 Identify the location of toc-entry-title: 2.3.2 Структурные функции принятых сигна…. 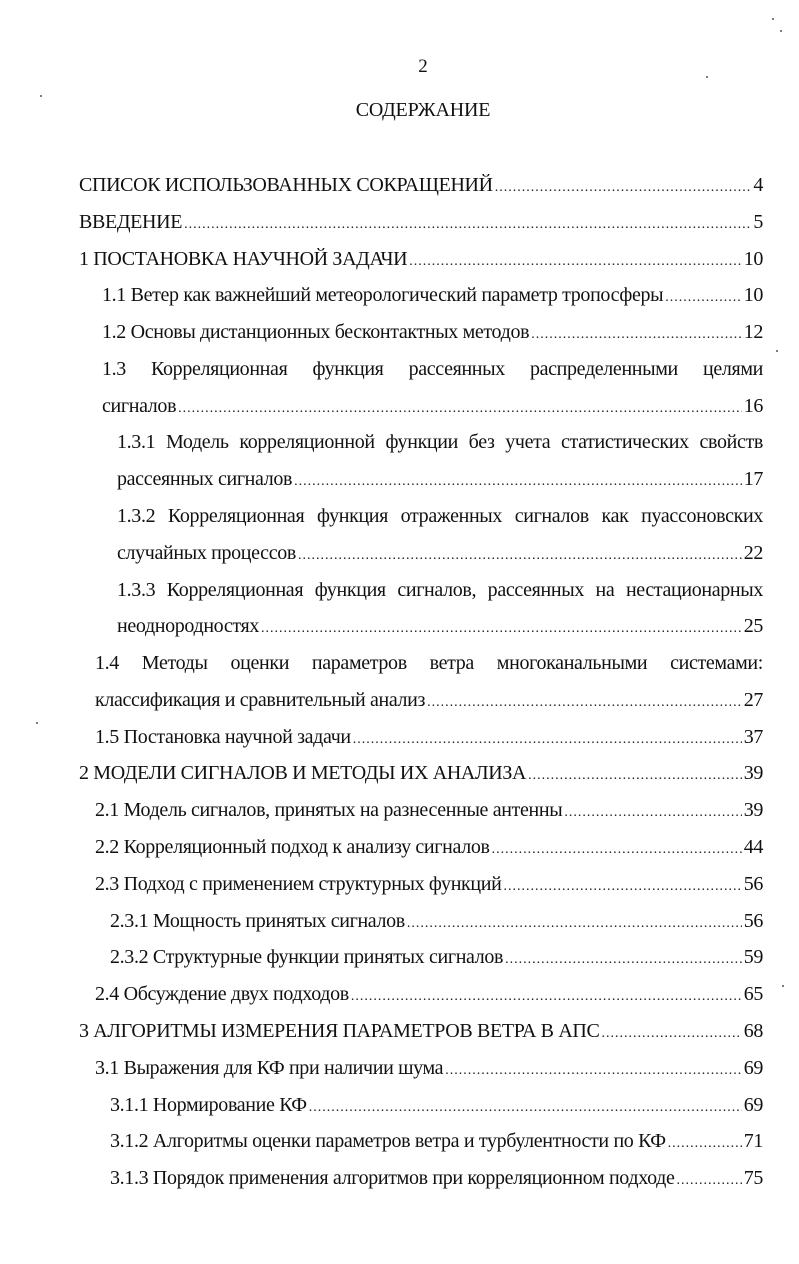
(307, 957).